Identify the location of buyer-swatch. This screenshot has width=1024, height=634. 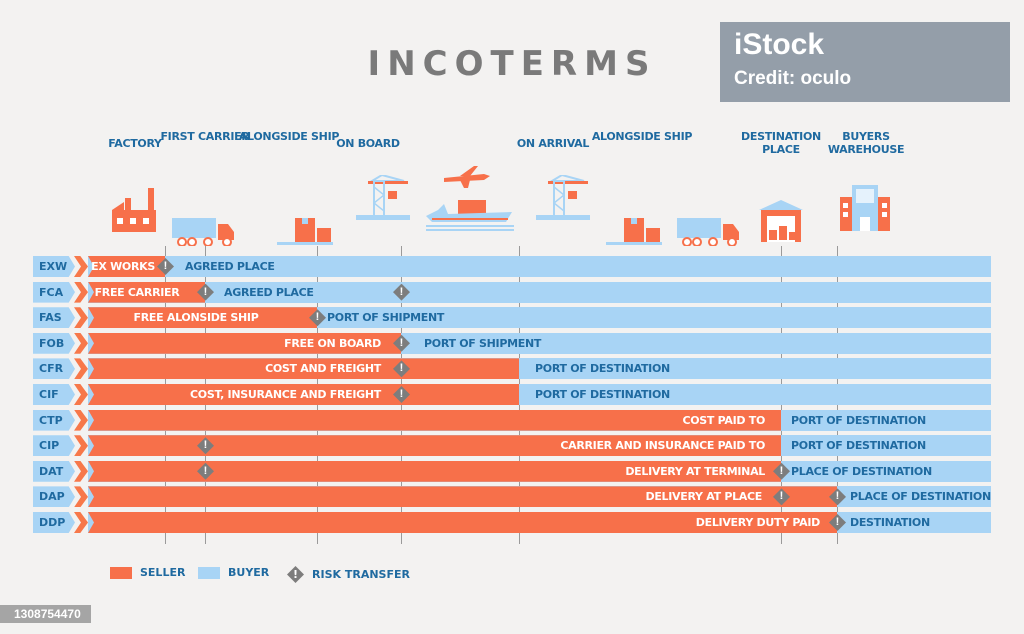
(209, 572).